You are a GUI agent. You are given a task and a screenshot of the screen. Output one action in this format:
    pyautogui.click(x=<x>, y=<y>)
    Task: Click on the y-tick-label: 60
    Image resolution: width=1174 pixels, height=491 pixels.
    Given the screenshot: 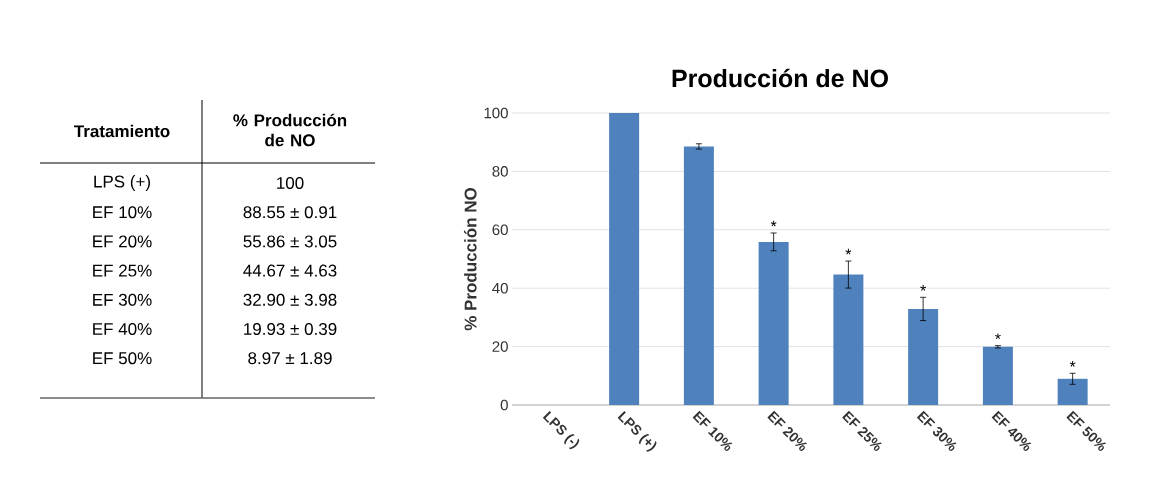 What is the action you would take?
    pyautogui.click(x=500, y=230)
    